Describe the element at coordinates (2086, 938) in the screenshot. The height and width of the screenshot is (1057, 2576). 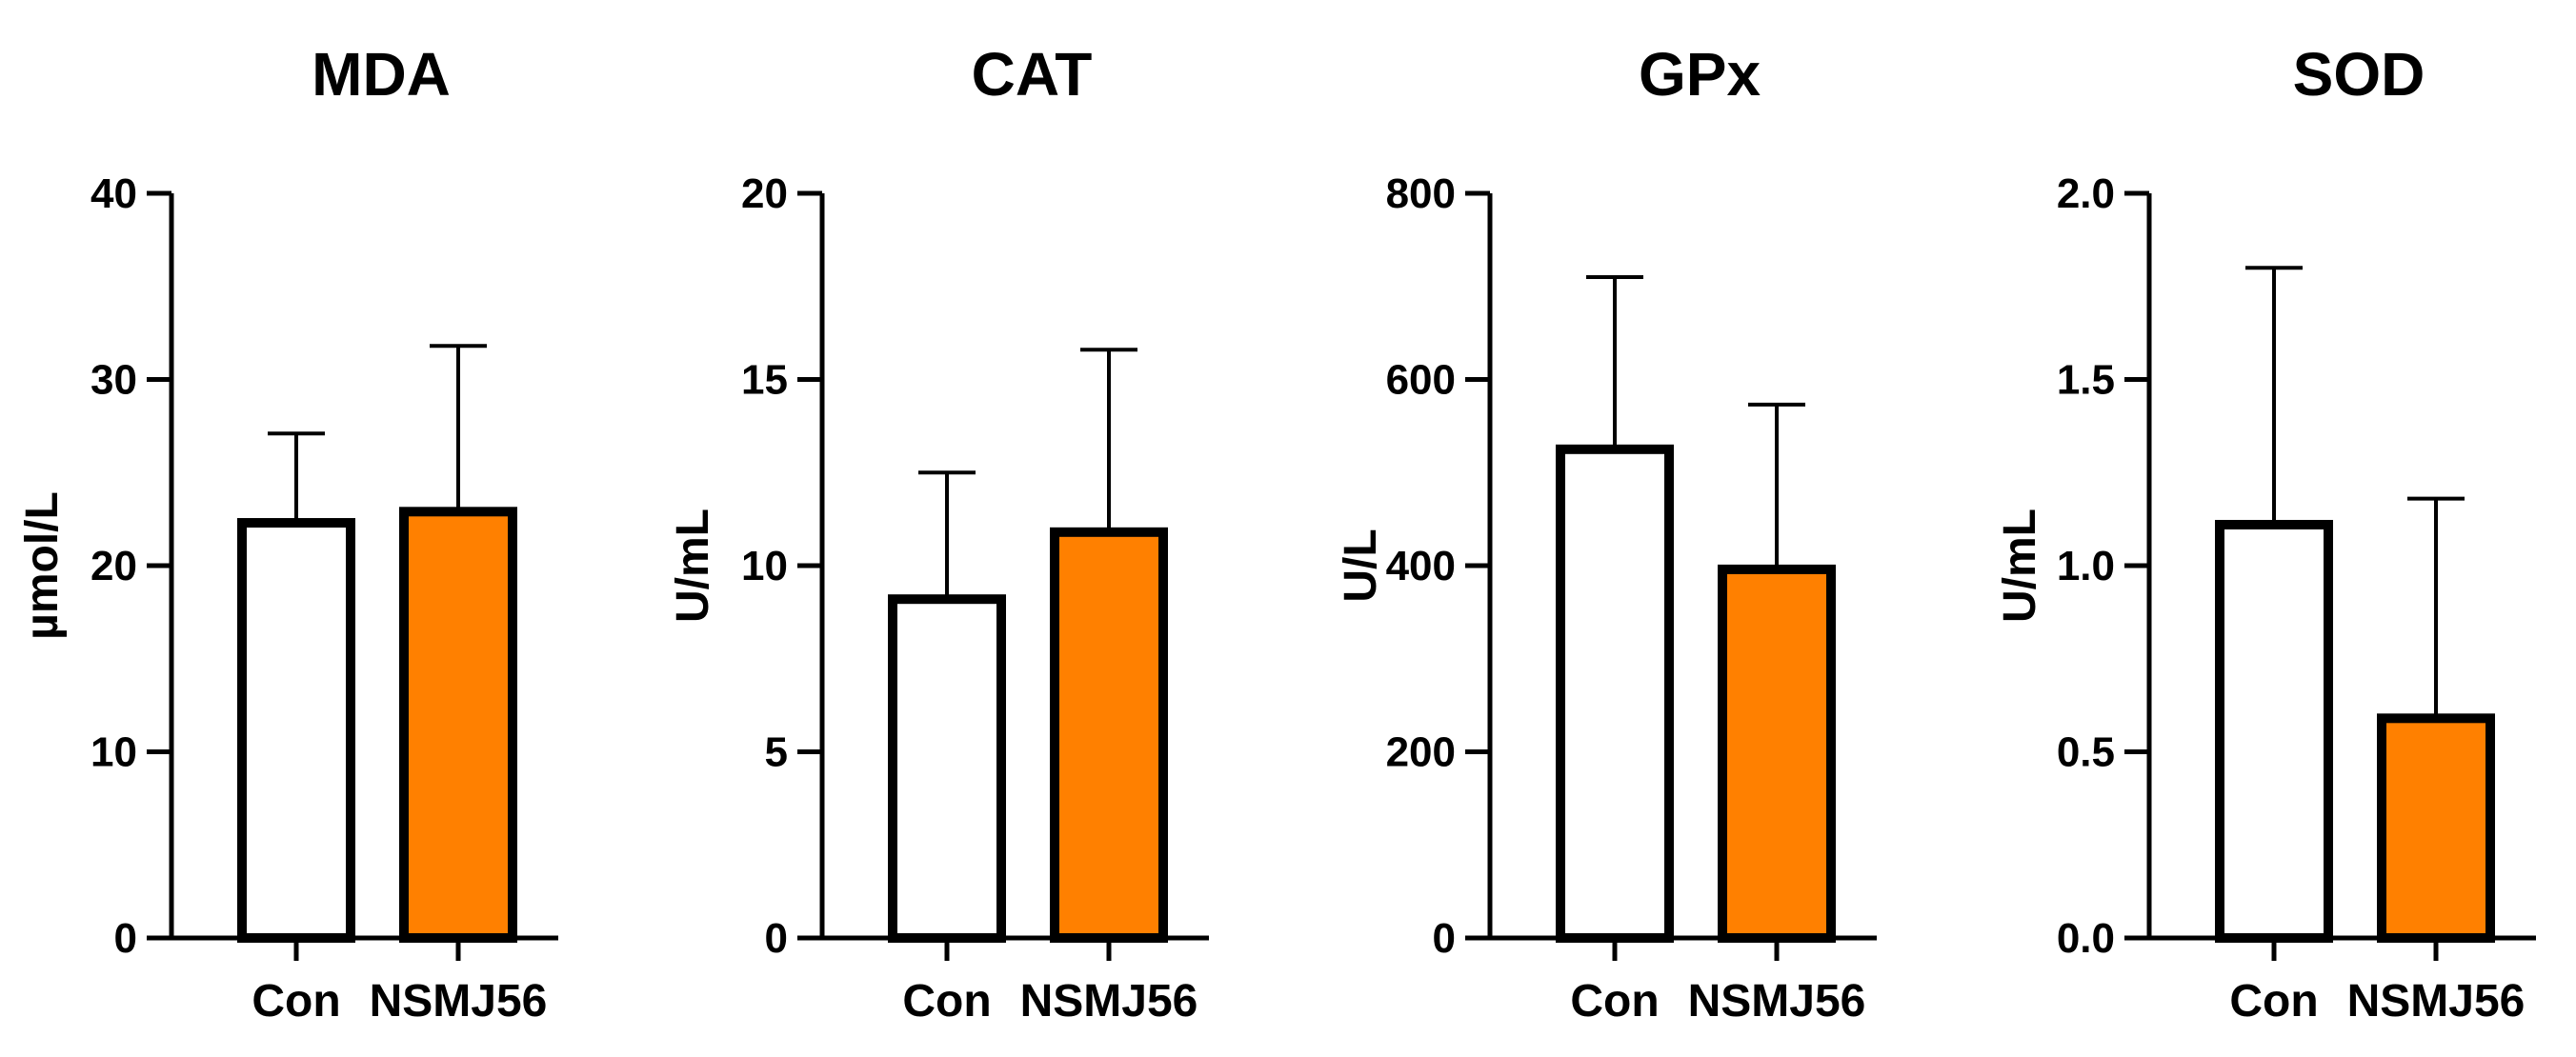
I see `y-tick-label: 0.0` at that location.